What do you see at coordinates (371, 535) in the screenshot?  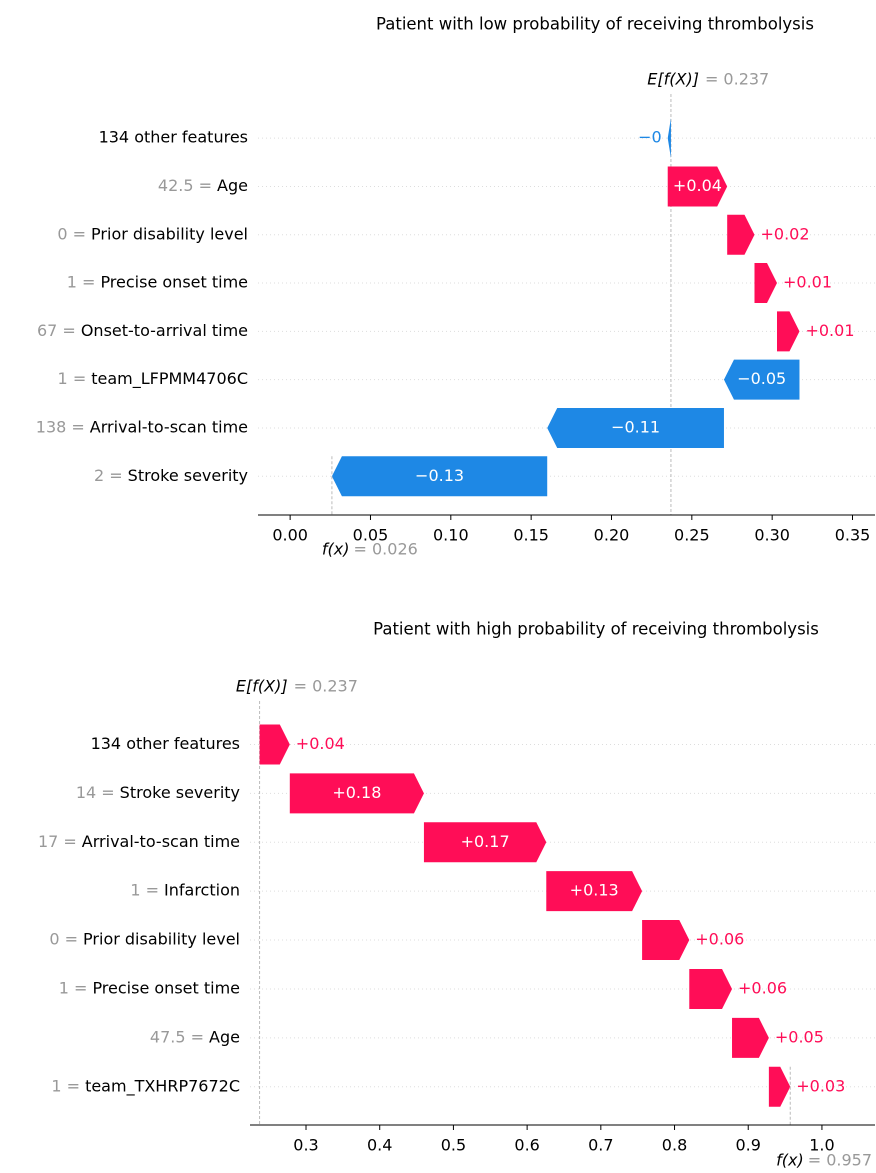 I see `x-tick-label: 0.05` at bounding box center [371, 535].